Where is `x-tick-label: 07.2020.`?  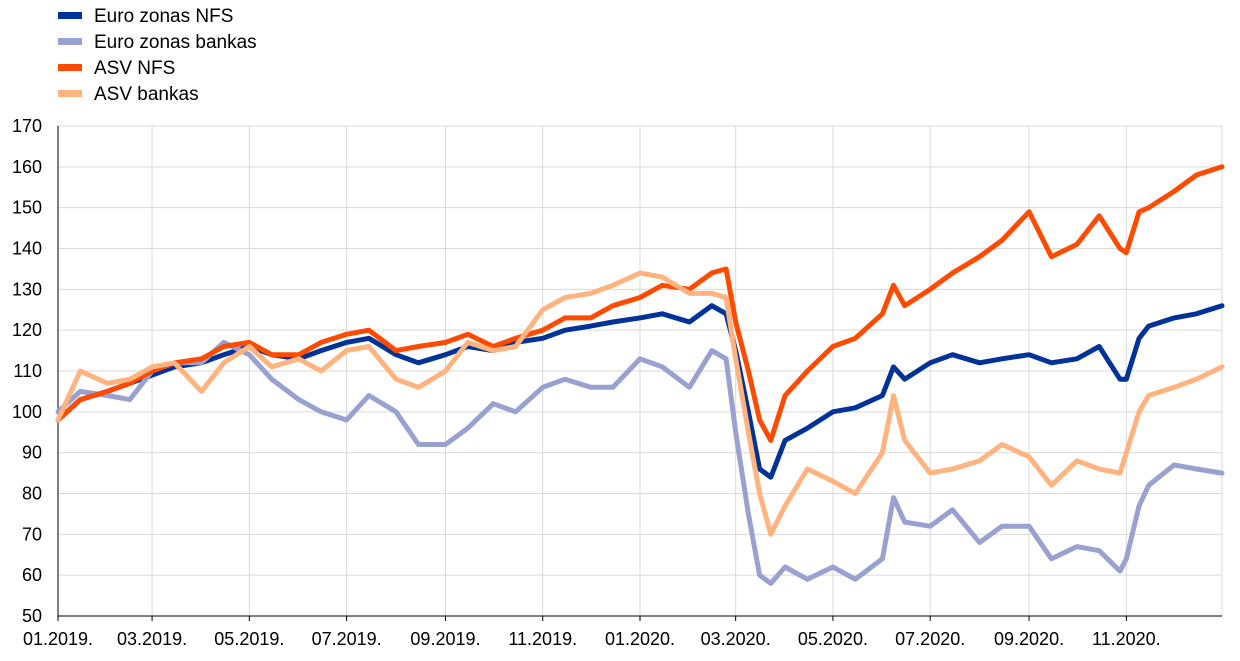
x-tick-label: 07.2020. is located at coordinates (930, 639).